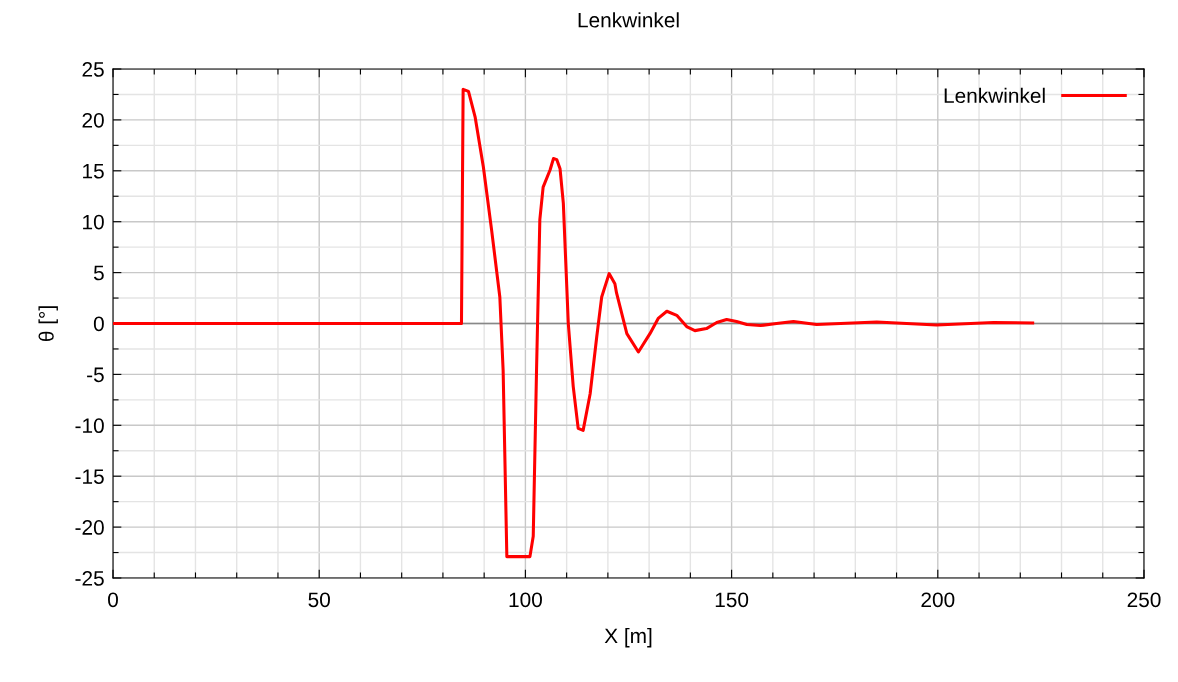 The height and width of the screenshot is (682, 1178). I want to click on y-tick-label: 15, so click(93, 171).